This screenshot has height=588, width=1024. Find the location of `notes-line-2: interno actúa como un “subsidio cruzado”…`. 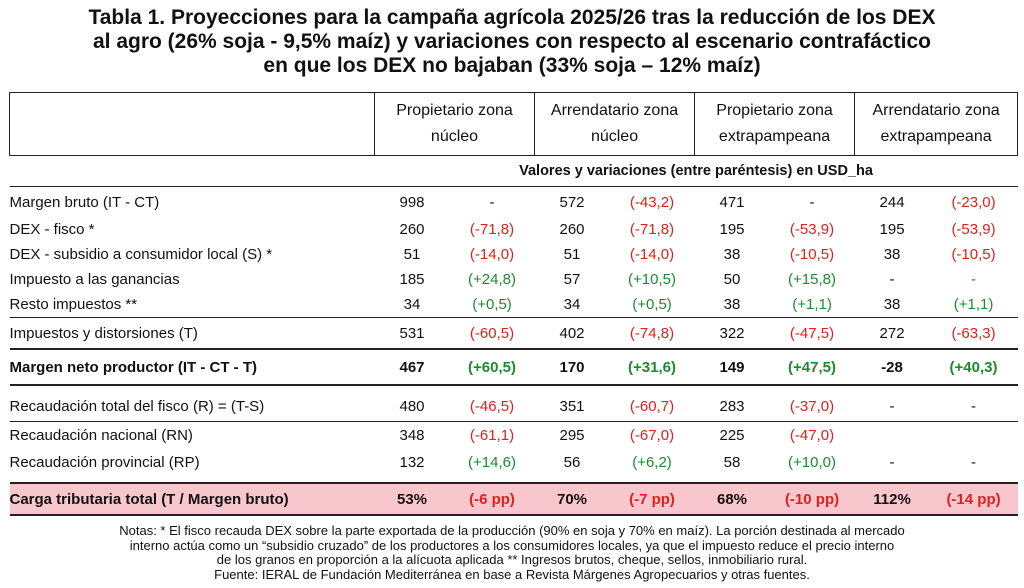

notes-line-2: interno actúa como un “subsidio cruzado”… is located at coordinates (512, 545).